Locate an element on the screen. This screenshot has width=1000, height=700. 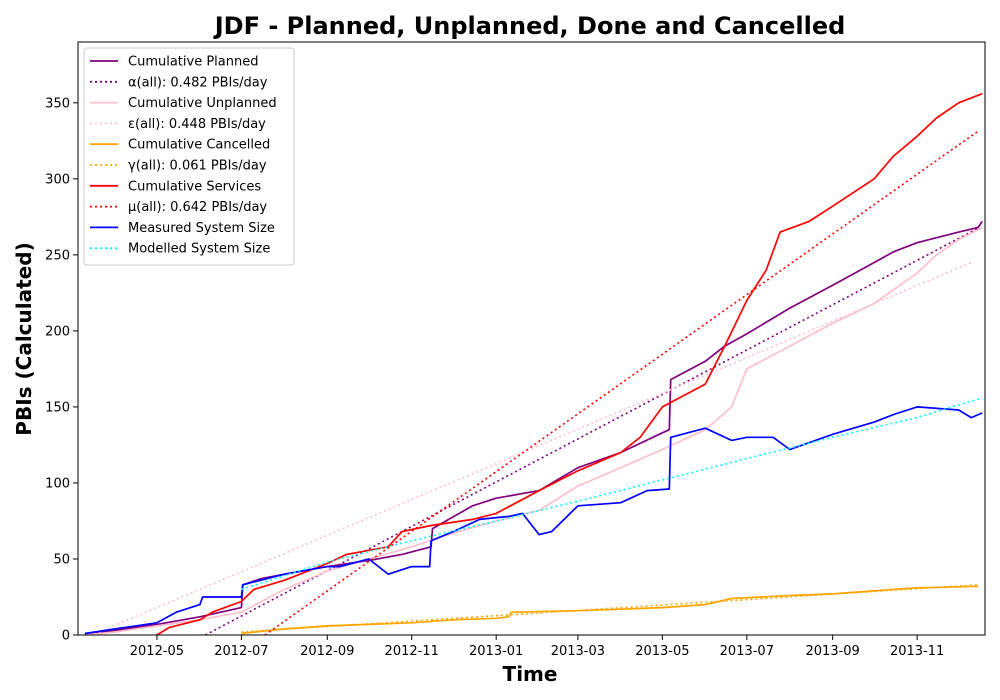
y-tick-label: 100 is located at coordinates (57, 483).